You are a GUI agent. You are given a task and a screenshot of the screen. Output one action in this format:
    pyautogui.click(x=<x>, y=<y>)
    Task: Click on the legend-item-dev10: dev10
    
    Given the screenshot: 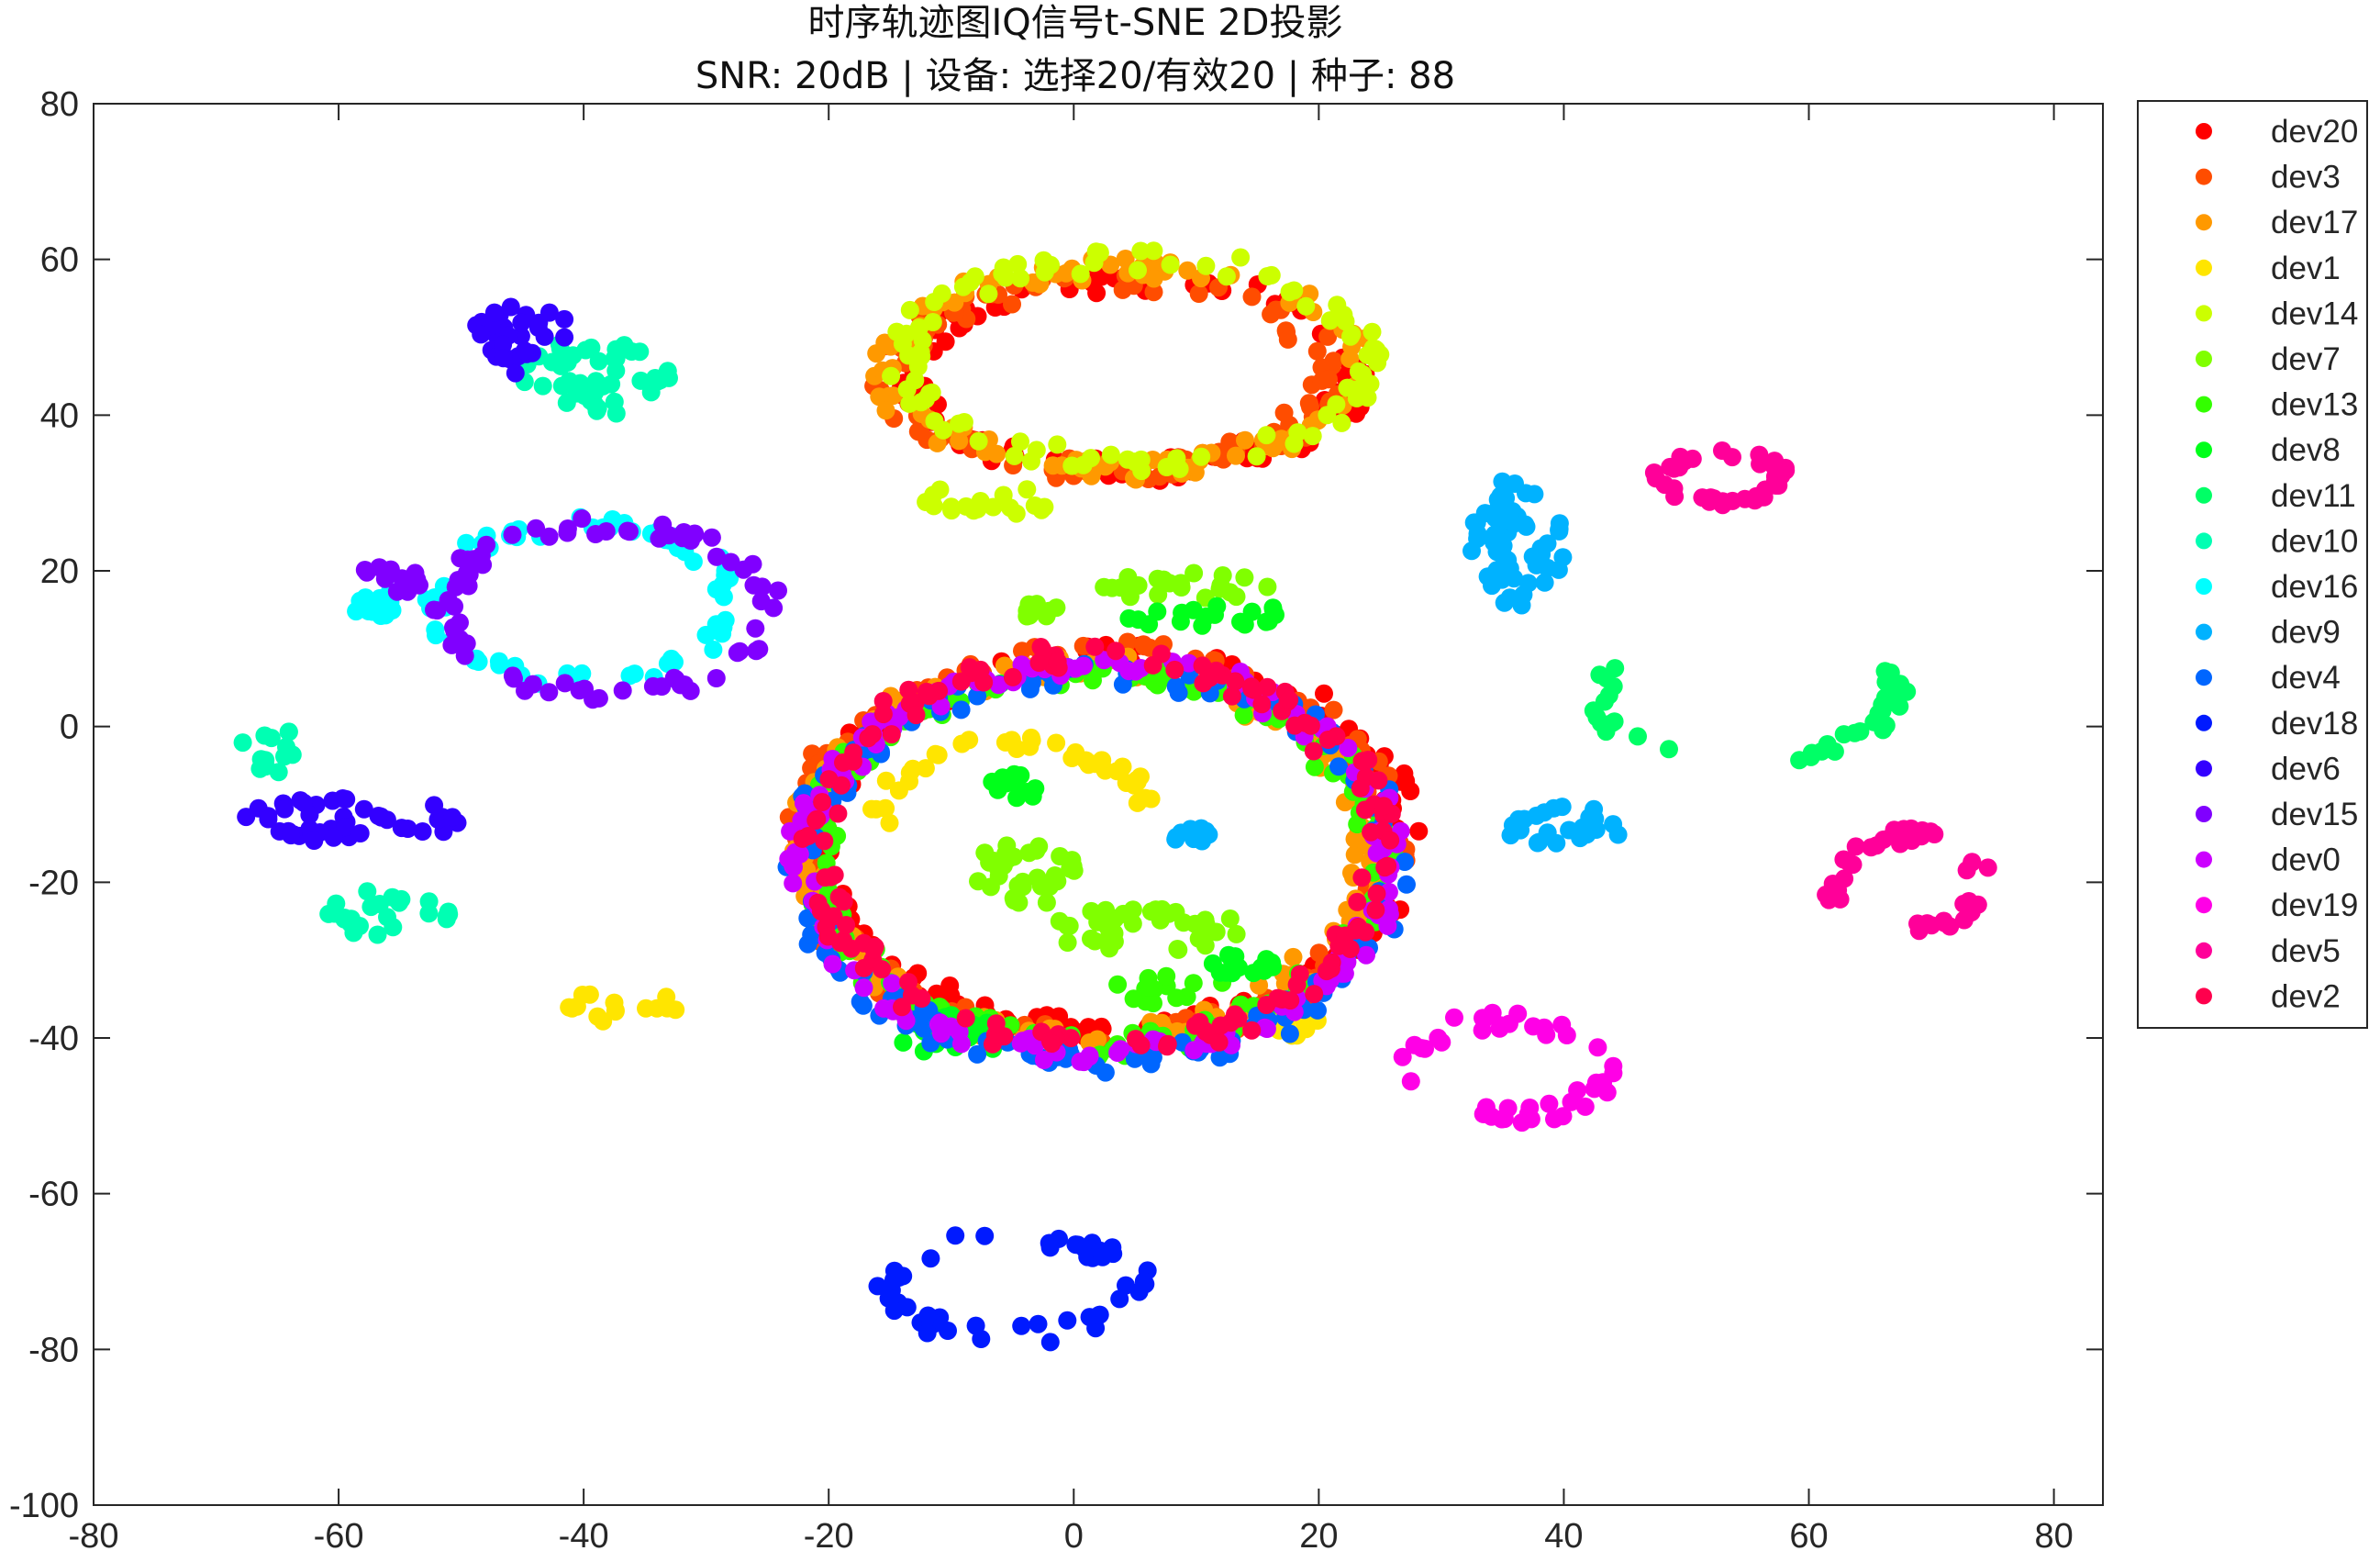 What is the action you would take?
    pyautogui.click(x=2277, y=541)
    